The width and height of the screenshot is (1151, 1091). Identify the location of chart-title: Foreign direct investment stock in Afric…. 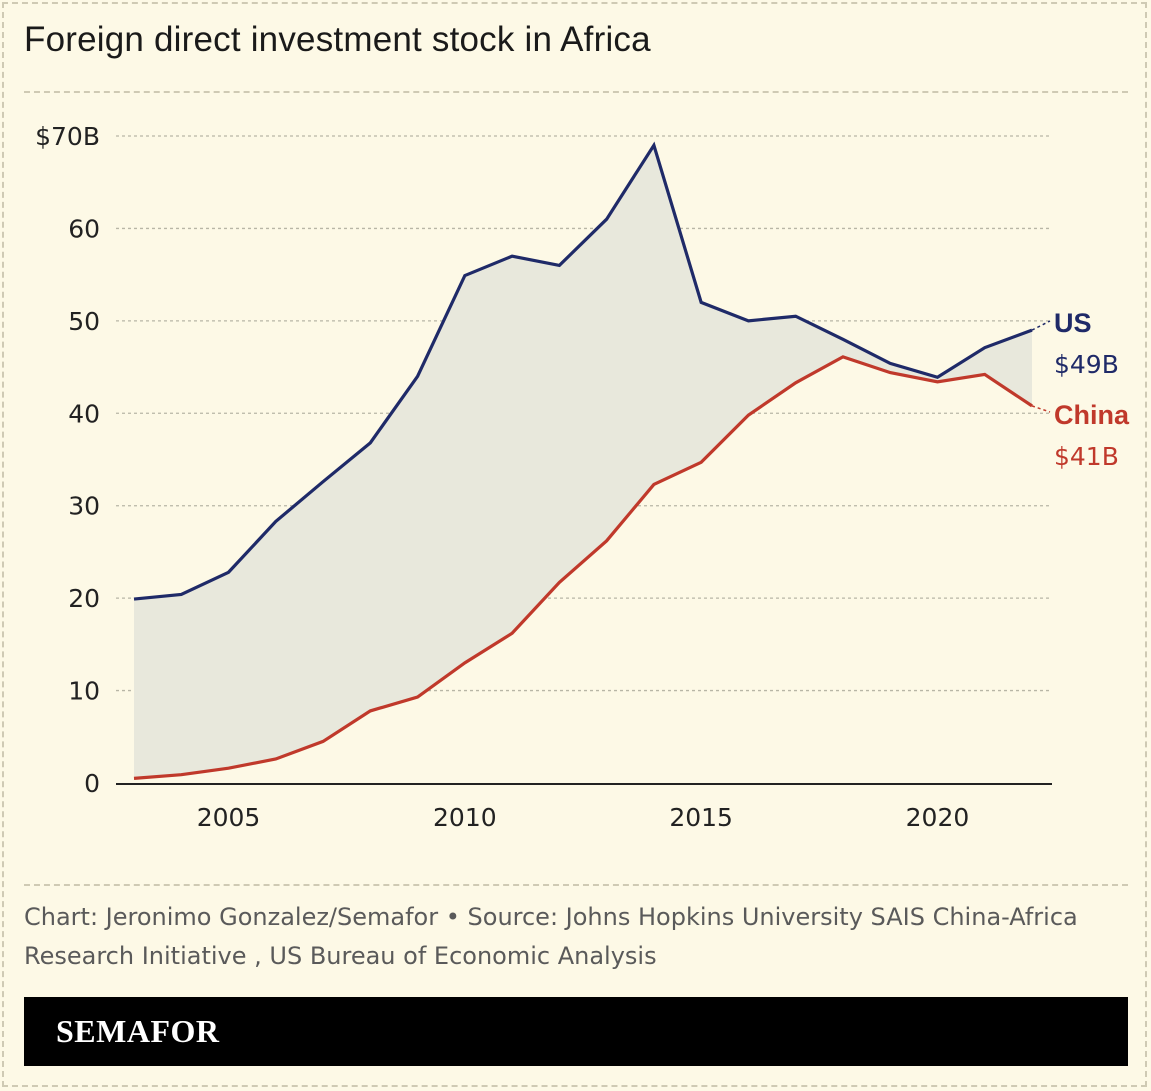
(337, 39).